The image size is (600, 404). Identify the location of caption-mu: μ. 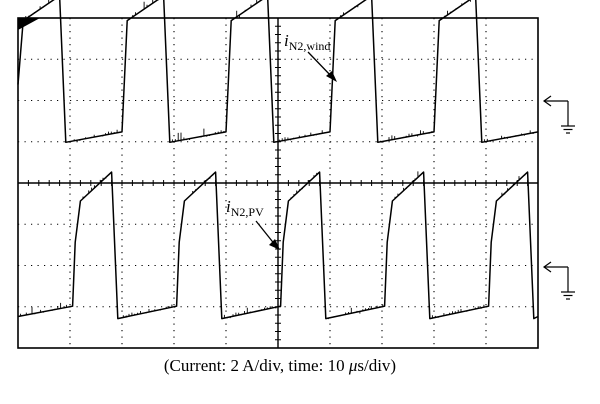
(353, 365).